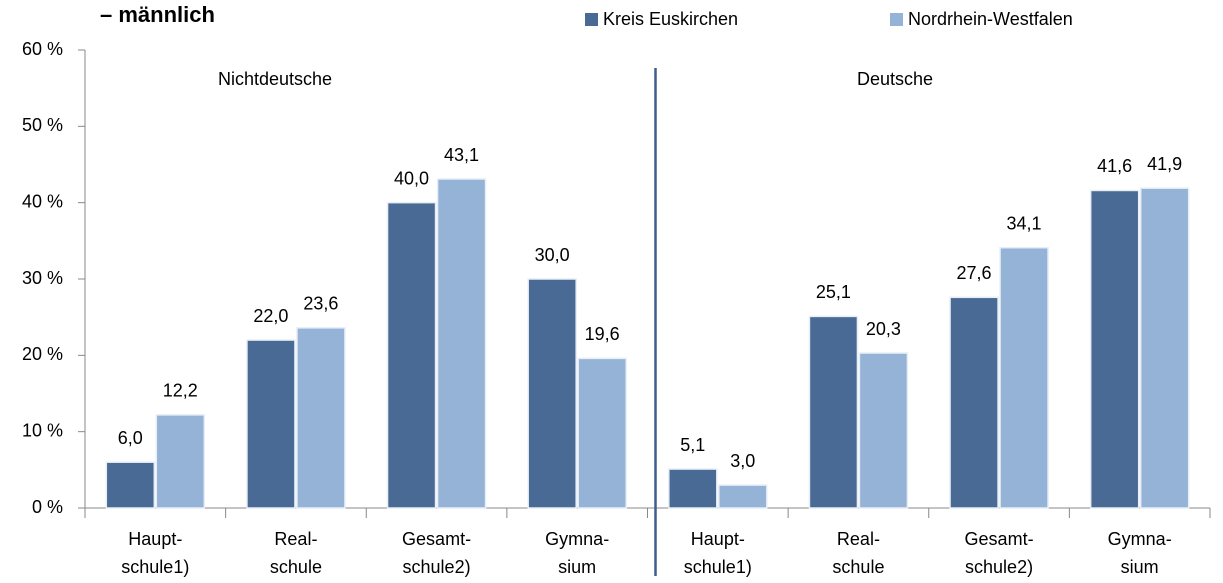 The height and width of the screenshot is (583, 1223). Describe the element at coordinates (42, 354) in the screenshot. I see `y-tick-label: 20 %` at that location.